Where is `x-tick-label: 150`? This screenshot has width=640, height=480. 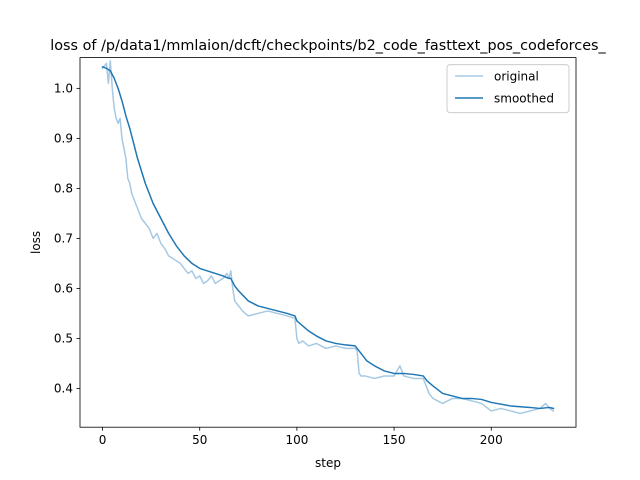 x-tick-label: 150 is located at coordinates (394, 440).